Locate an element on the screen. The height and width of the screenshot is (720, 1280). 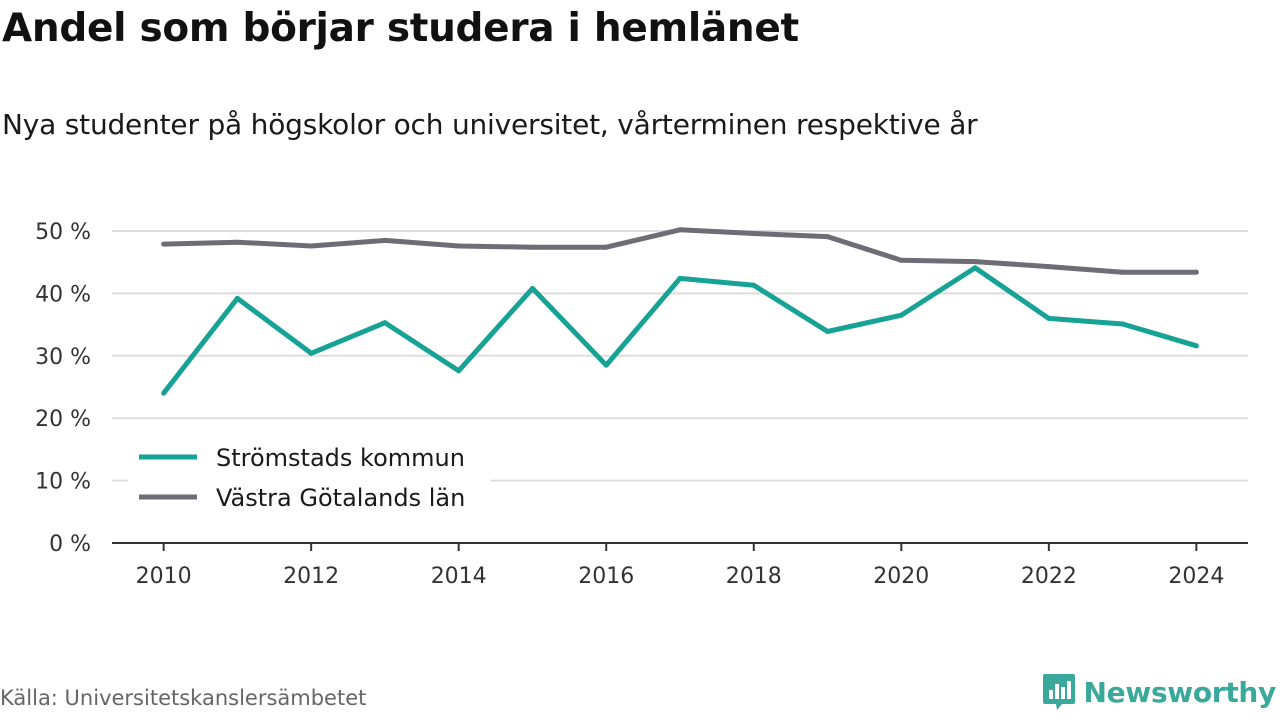
legend-background is located at coordinates (309, 476).